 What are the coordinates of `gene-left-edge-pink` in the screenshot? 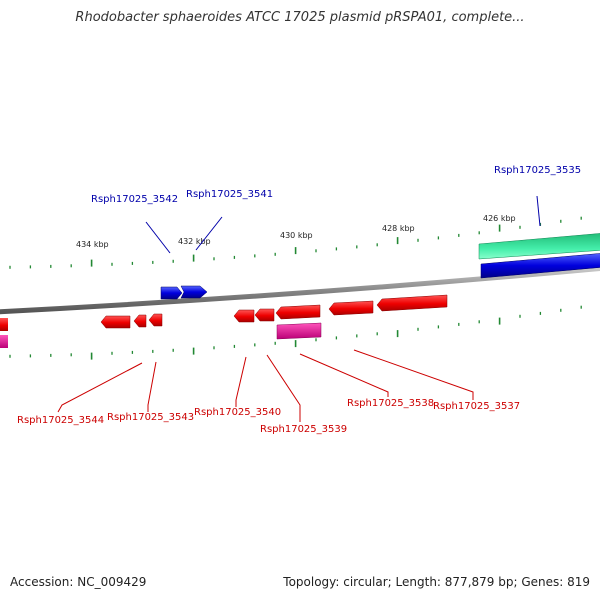 It's located at (4, 341).